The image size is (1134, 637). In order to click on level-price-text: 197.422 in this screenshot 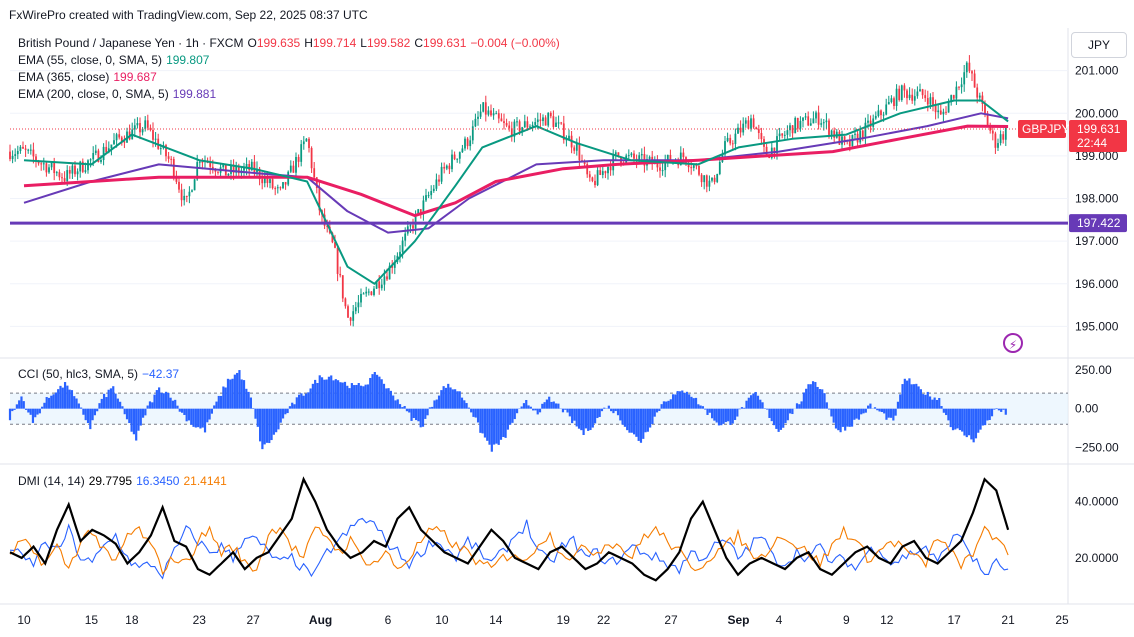, I will do `click(1099, 223)`.